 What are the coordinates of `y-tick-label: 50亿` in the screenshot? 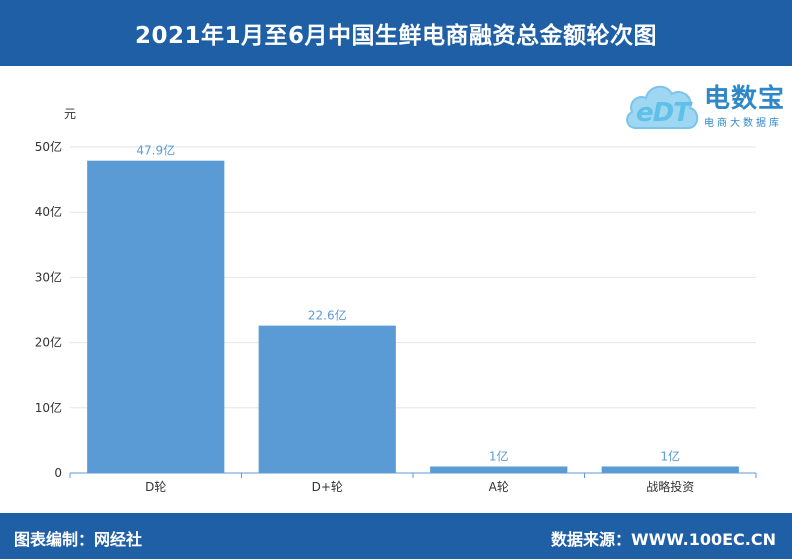 It's located at (48, 146).